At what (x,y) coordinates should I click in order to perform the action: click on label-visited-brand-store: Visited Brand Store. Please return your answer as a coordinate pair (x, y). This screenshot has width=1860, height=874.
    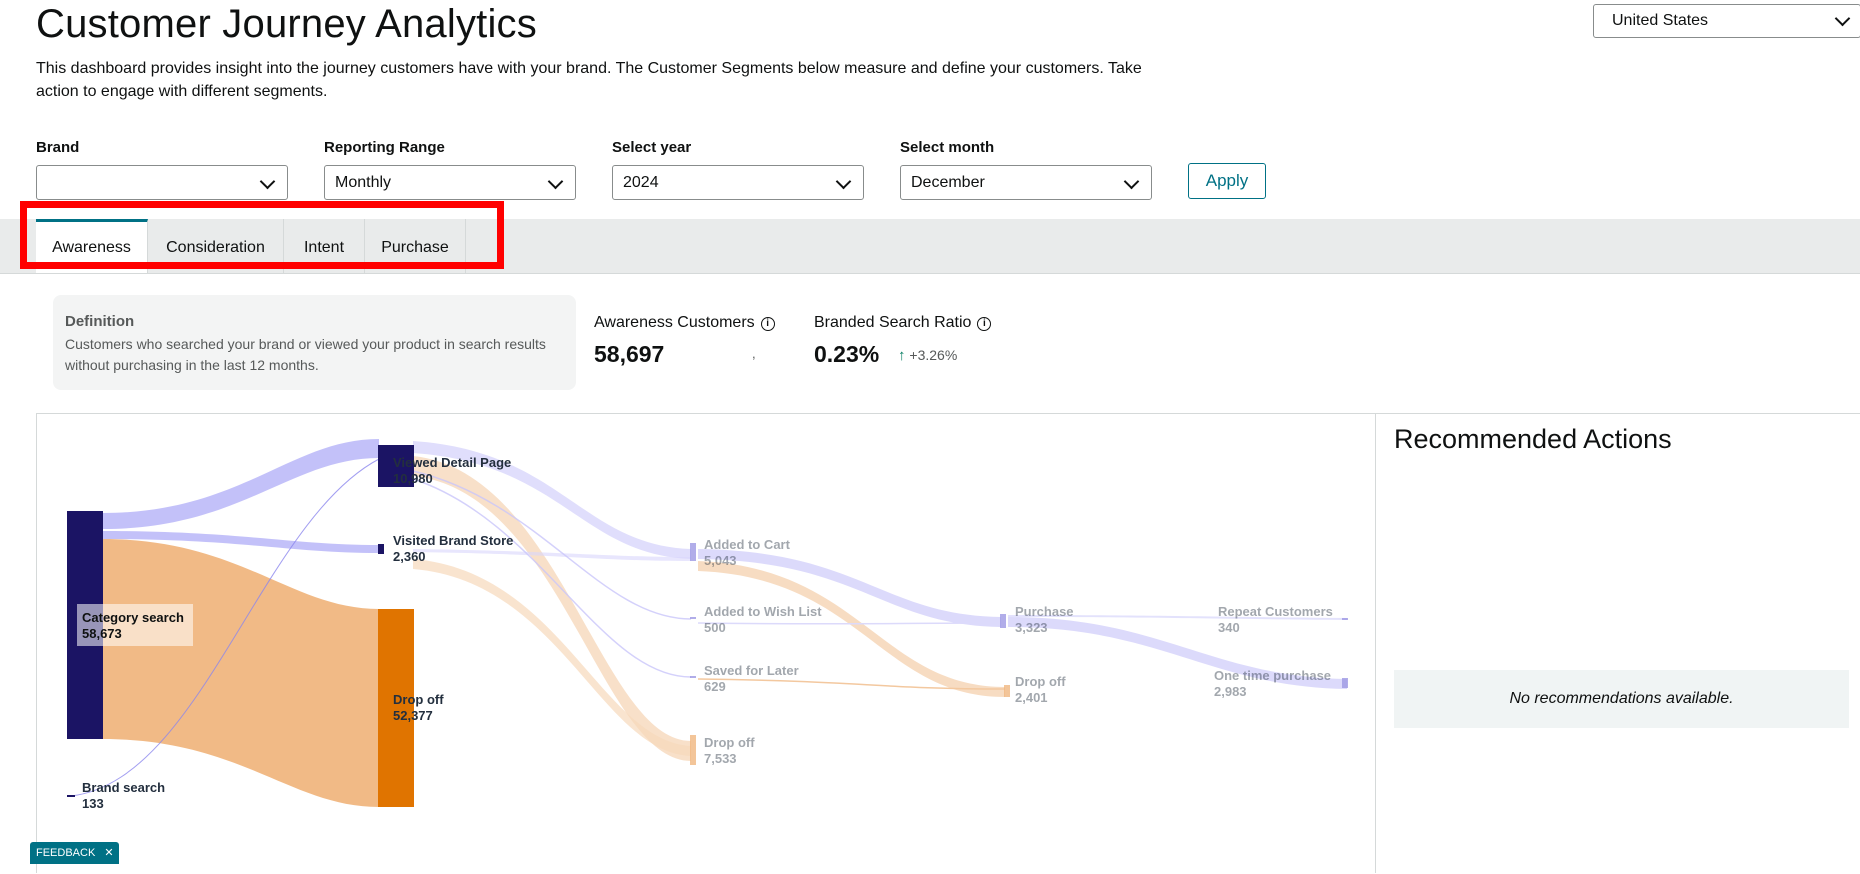
    Looking at the image, I should click on (453, 540).